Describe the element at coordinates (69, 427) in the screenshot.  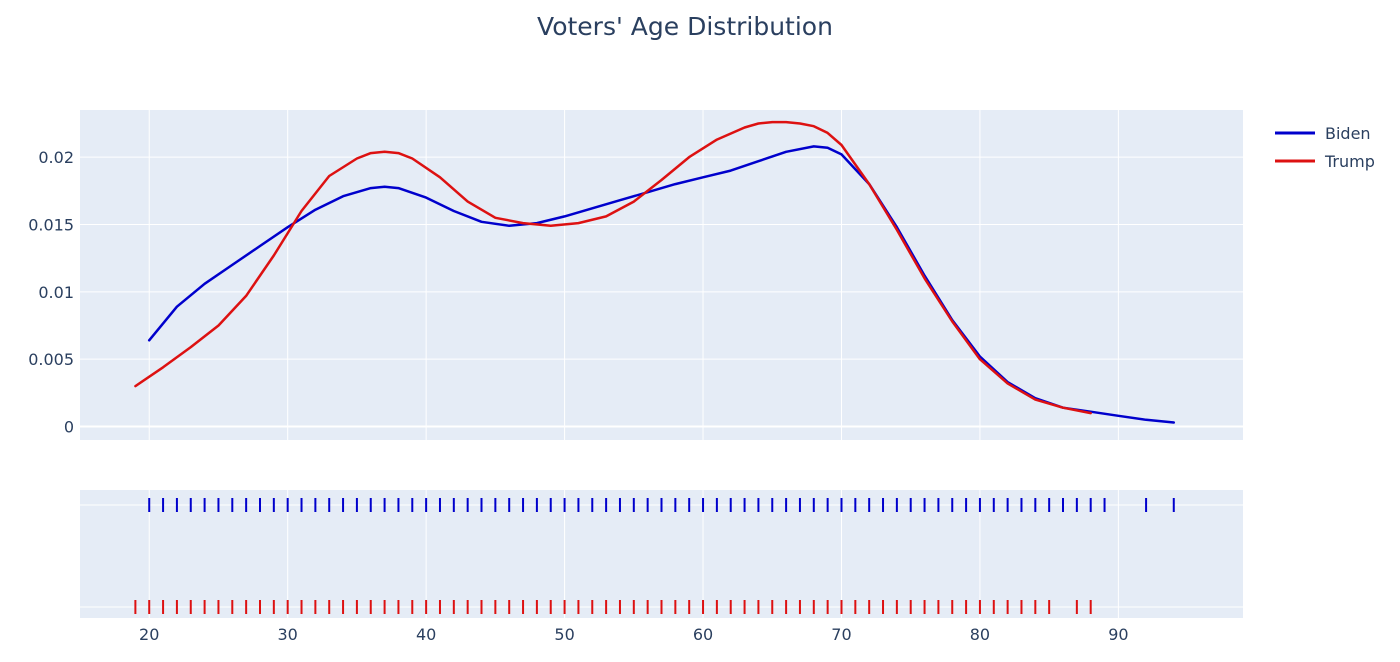
I see `y-tick-label: 0` at that location.